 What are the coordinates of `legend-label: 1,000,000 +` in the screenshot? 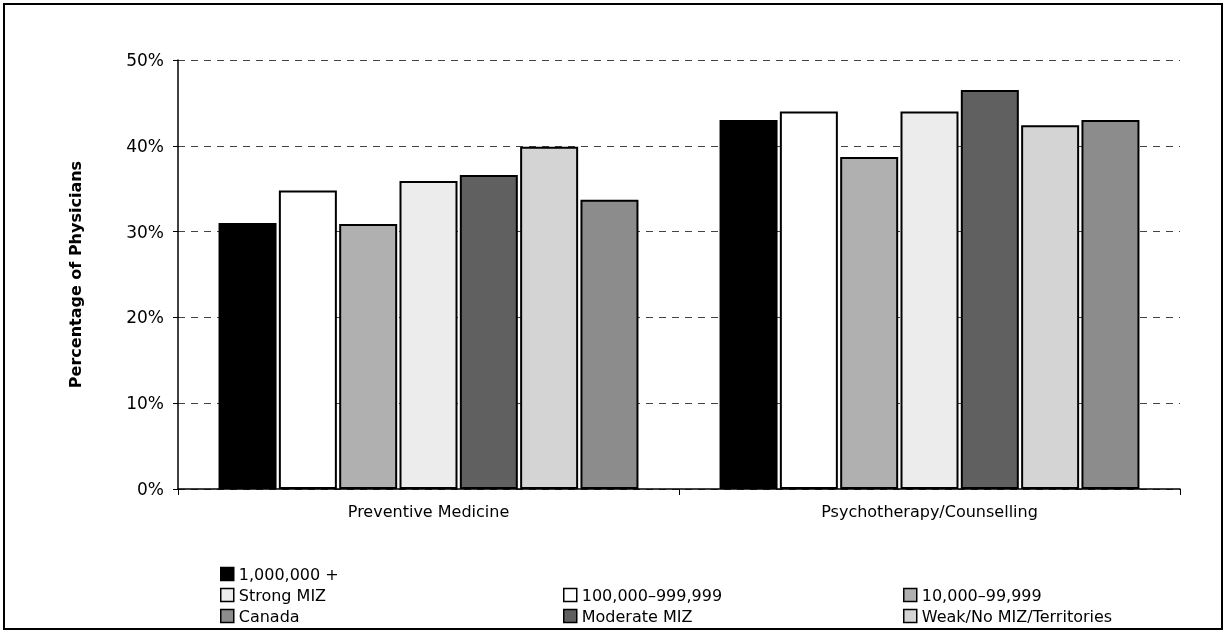 It's located at (288, 574).